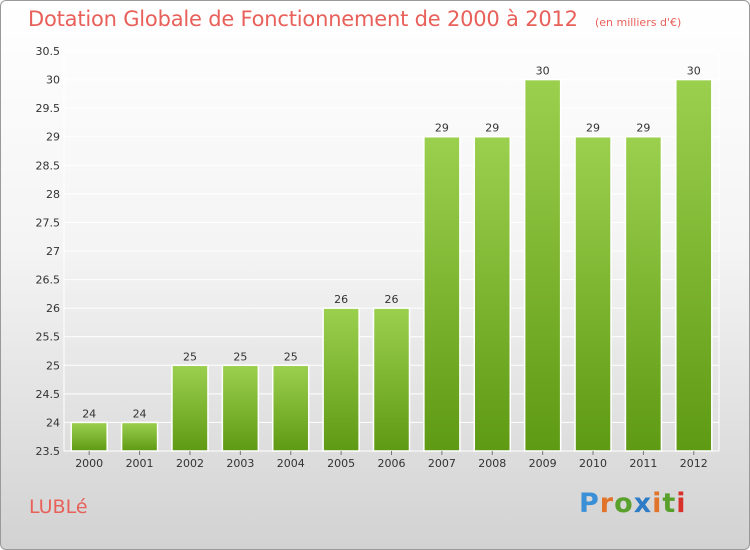 The image size is (750, 550). I want to click on y-tick-label: 24.5, so click(48, 394).